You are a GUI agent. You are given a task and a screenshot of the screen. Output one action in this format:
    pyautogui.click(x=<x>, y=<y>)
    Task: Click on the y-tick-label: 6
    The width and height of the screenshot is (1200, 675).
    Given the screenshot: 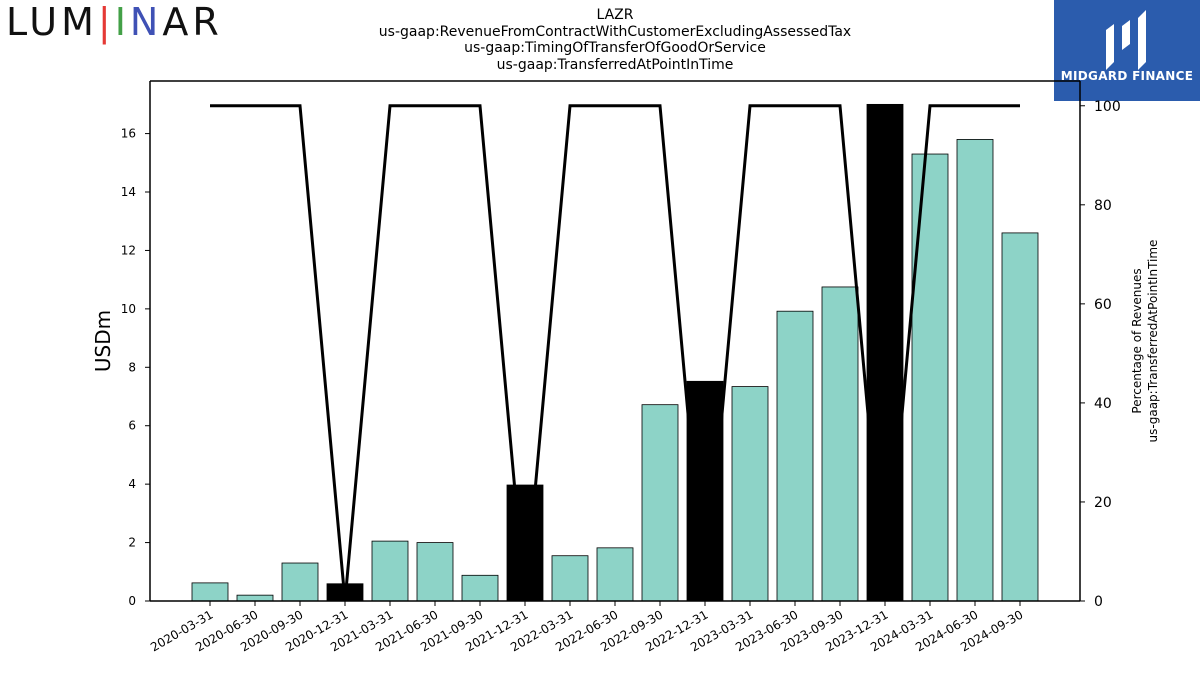 What is the action you would take?
    pyautogui.click(x=132, y=426)
    